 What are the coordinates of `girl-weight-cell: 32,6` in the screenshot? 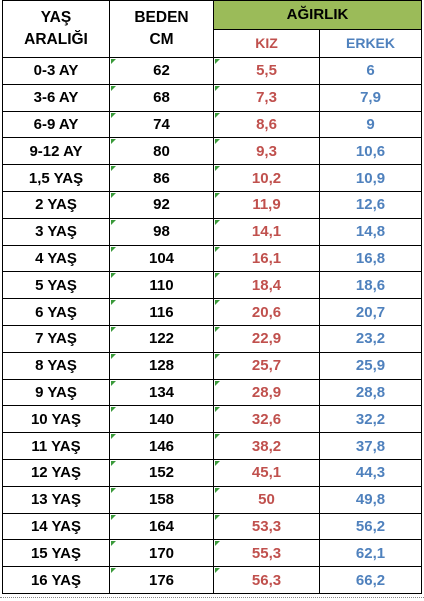 It's located at (266, 419).